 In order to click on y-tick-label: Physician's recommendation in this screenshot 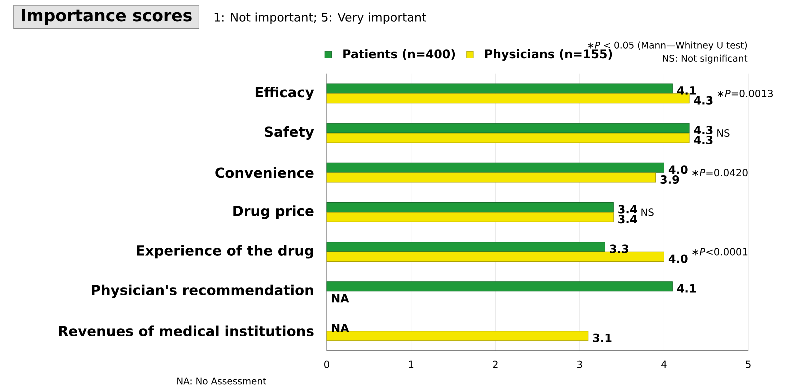, I will do `click(203, 291)`.